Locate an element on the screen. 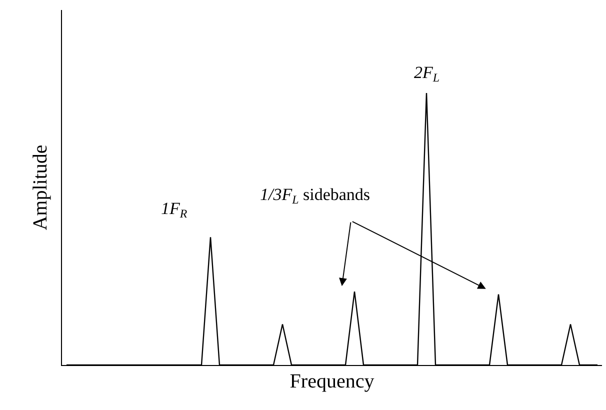 This screenshot has width=606, height=410. annotation: 1F$_{R}$ is located at coordinates (174, 210).